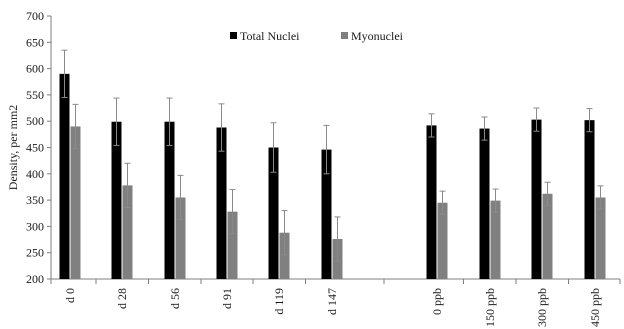 Image resolution: width=624 pixels, height=329 pixels. What do you see at coordinates (35, 200) in the screenshot?
I see `y-tick-label: 350` at bounding box center [35, 200].